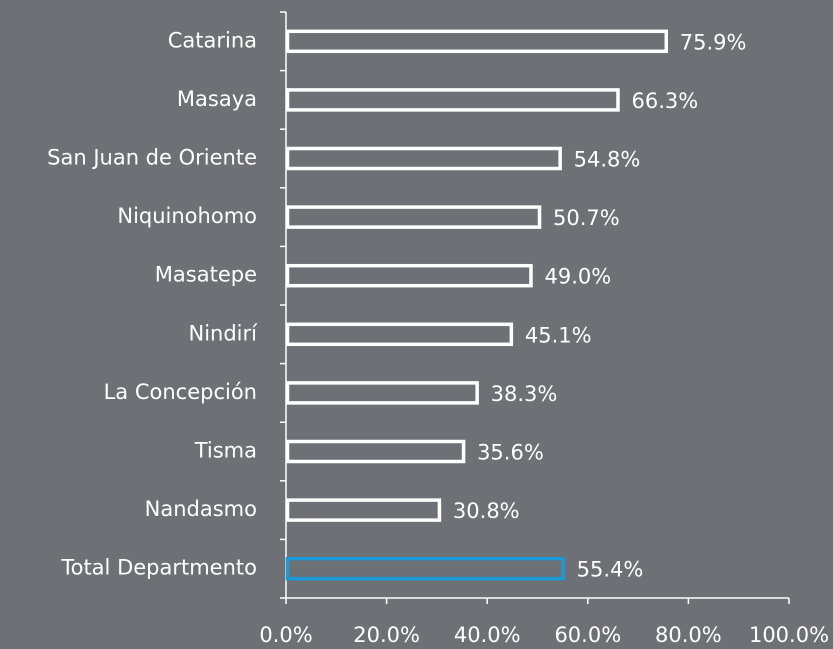 This screenshot has width=833, height=649. What do you see at coordinates (187, 216) in the screenshot?
I see `y-tick-label: Niquinohomo` at bounding box center [187, 216].